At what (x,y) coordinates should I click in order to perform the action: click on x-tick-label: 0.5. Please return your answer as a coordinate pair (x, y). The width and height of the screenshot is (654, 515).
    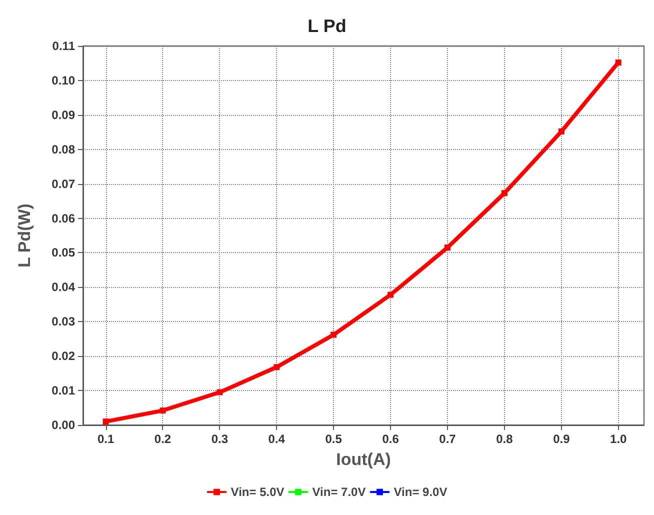
    Looking at the image, I should click on (333, 439).